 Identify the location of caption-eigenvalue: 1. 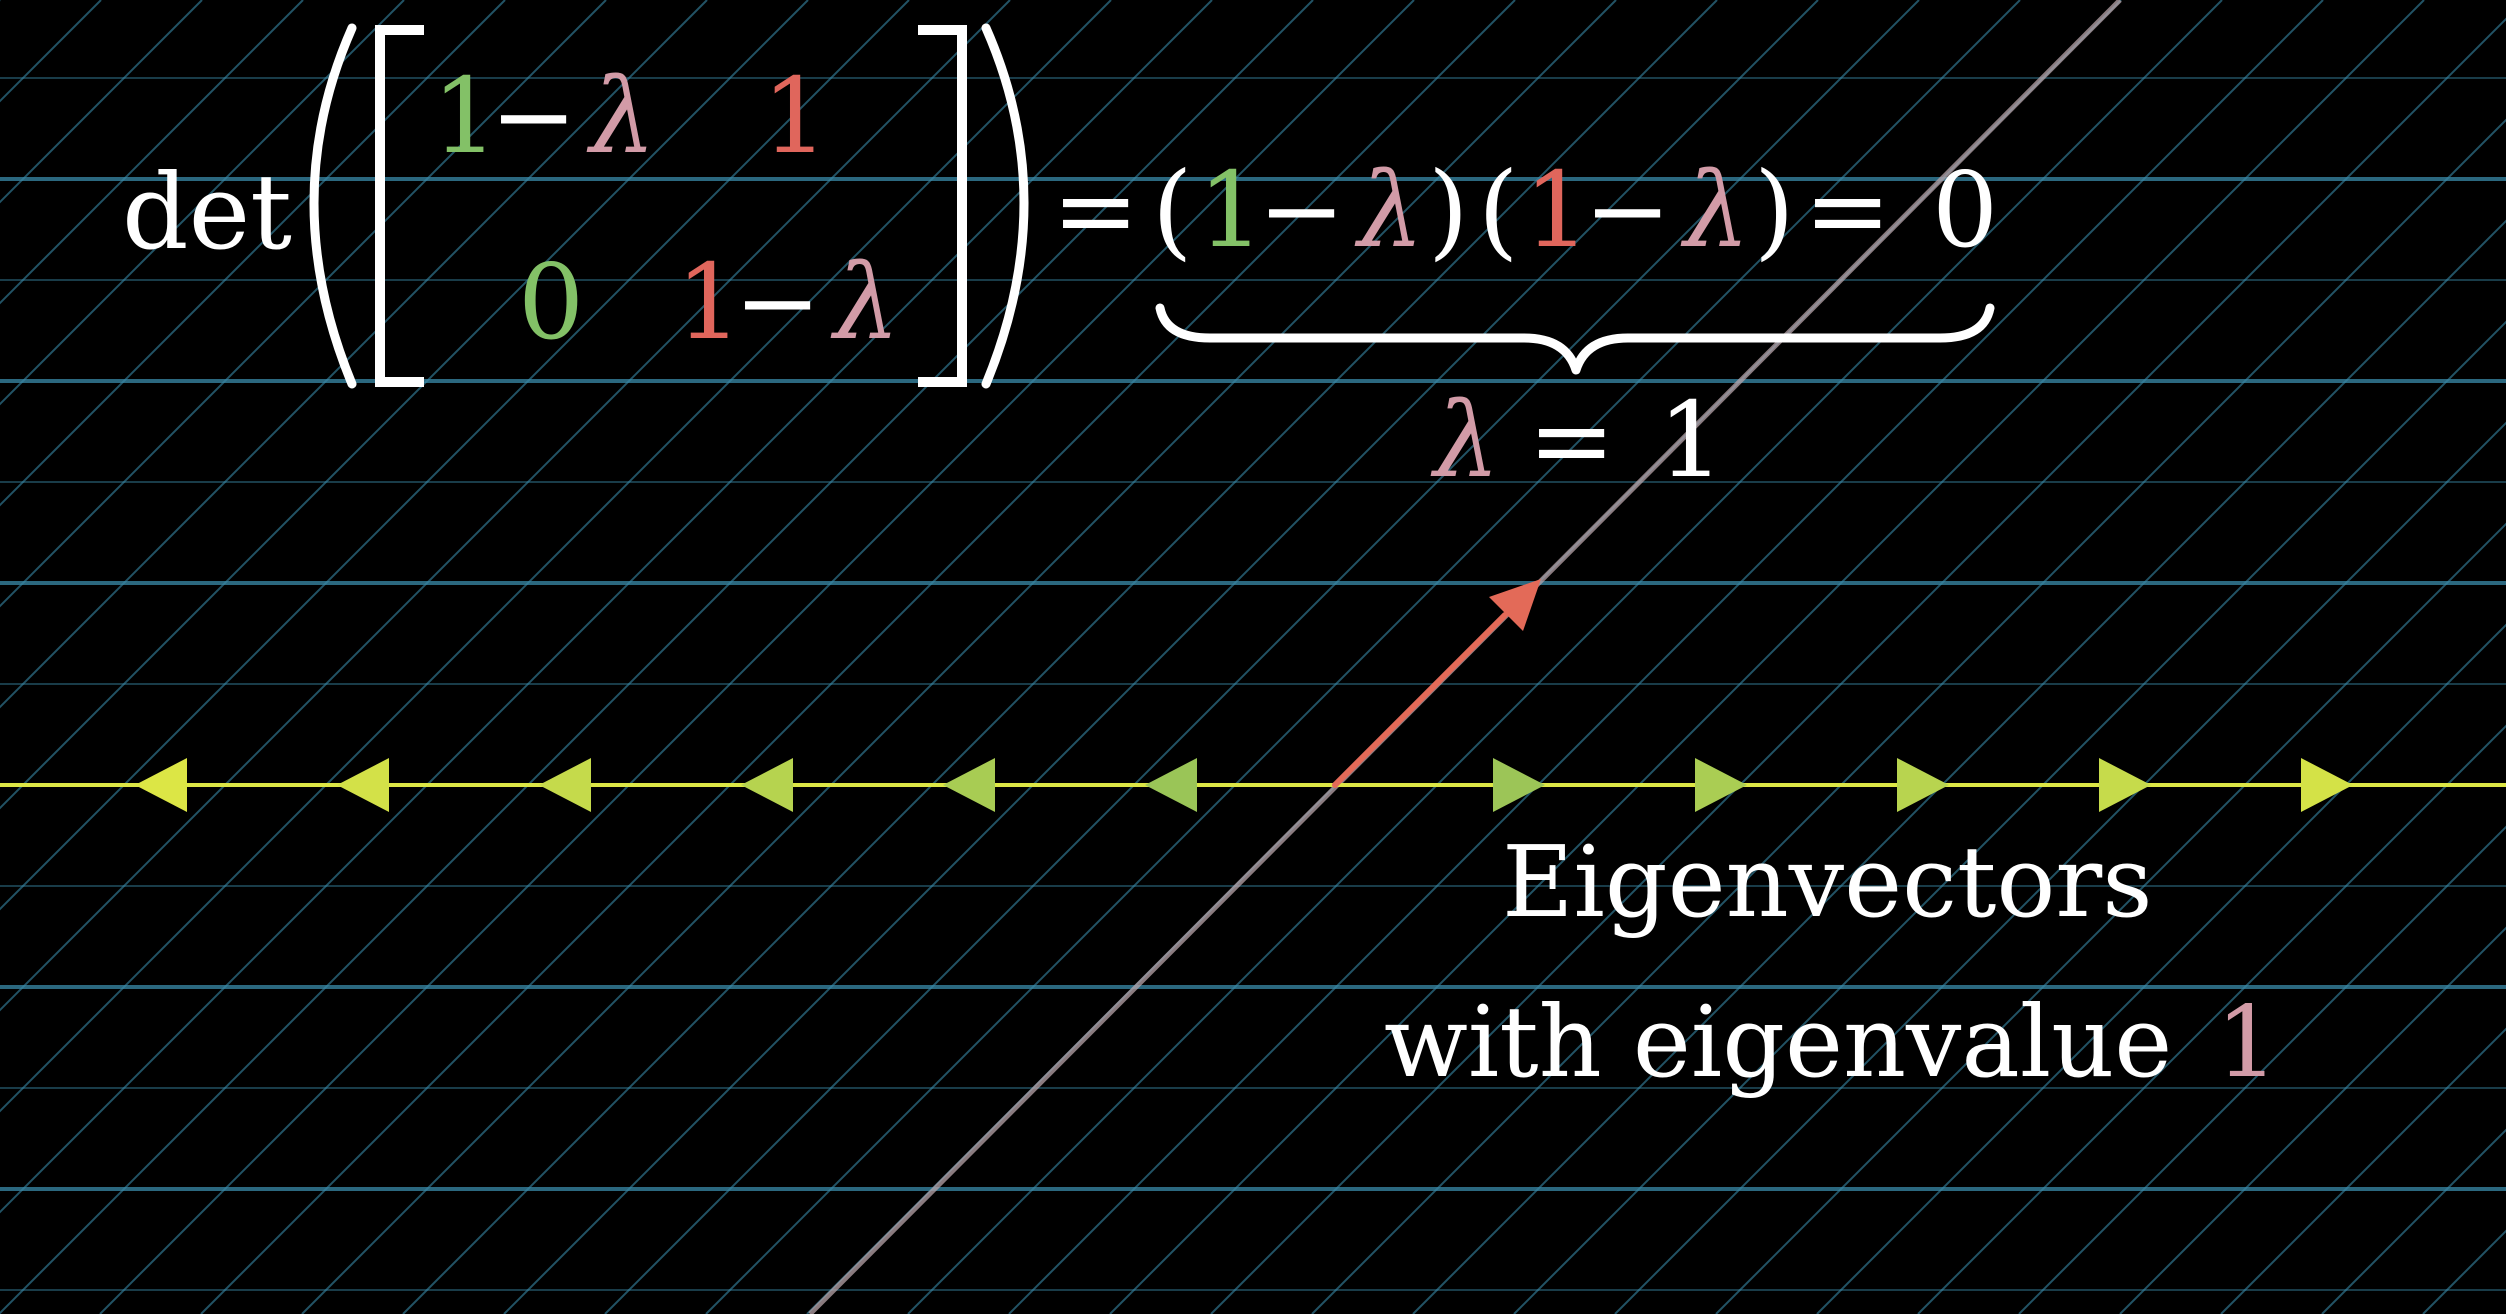
(2247, 1043).